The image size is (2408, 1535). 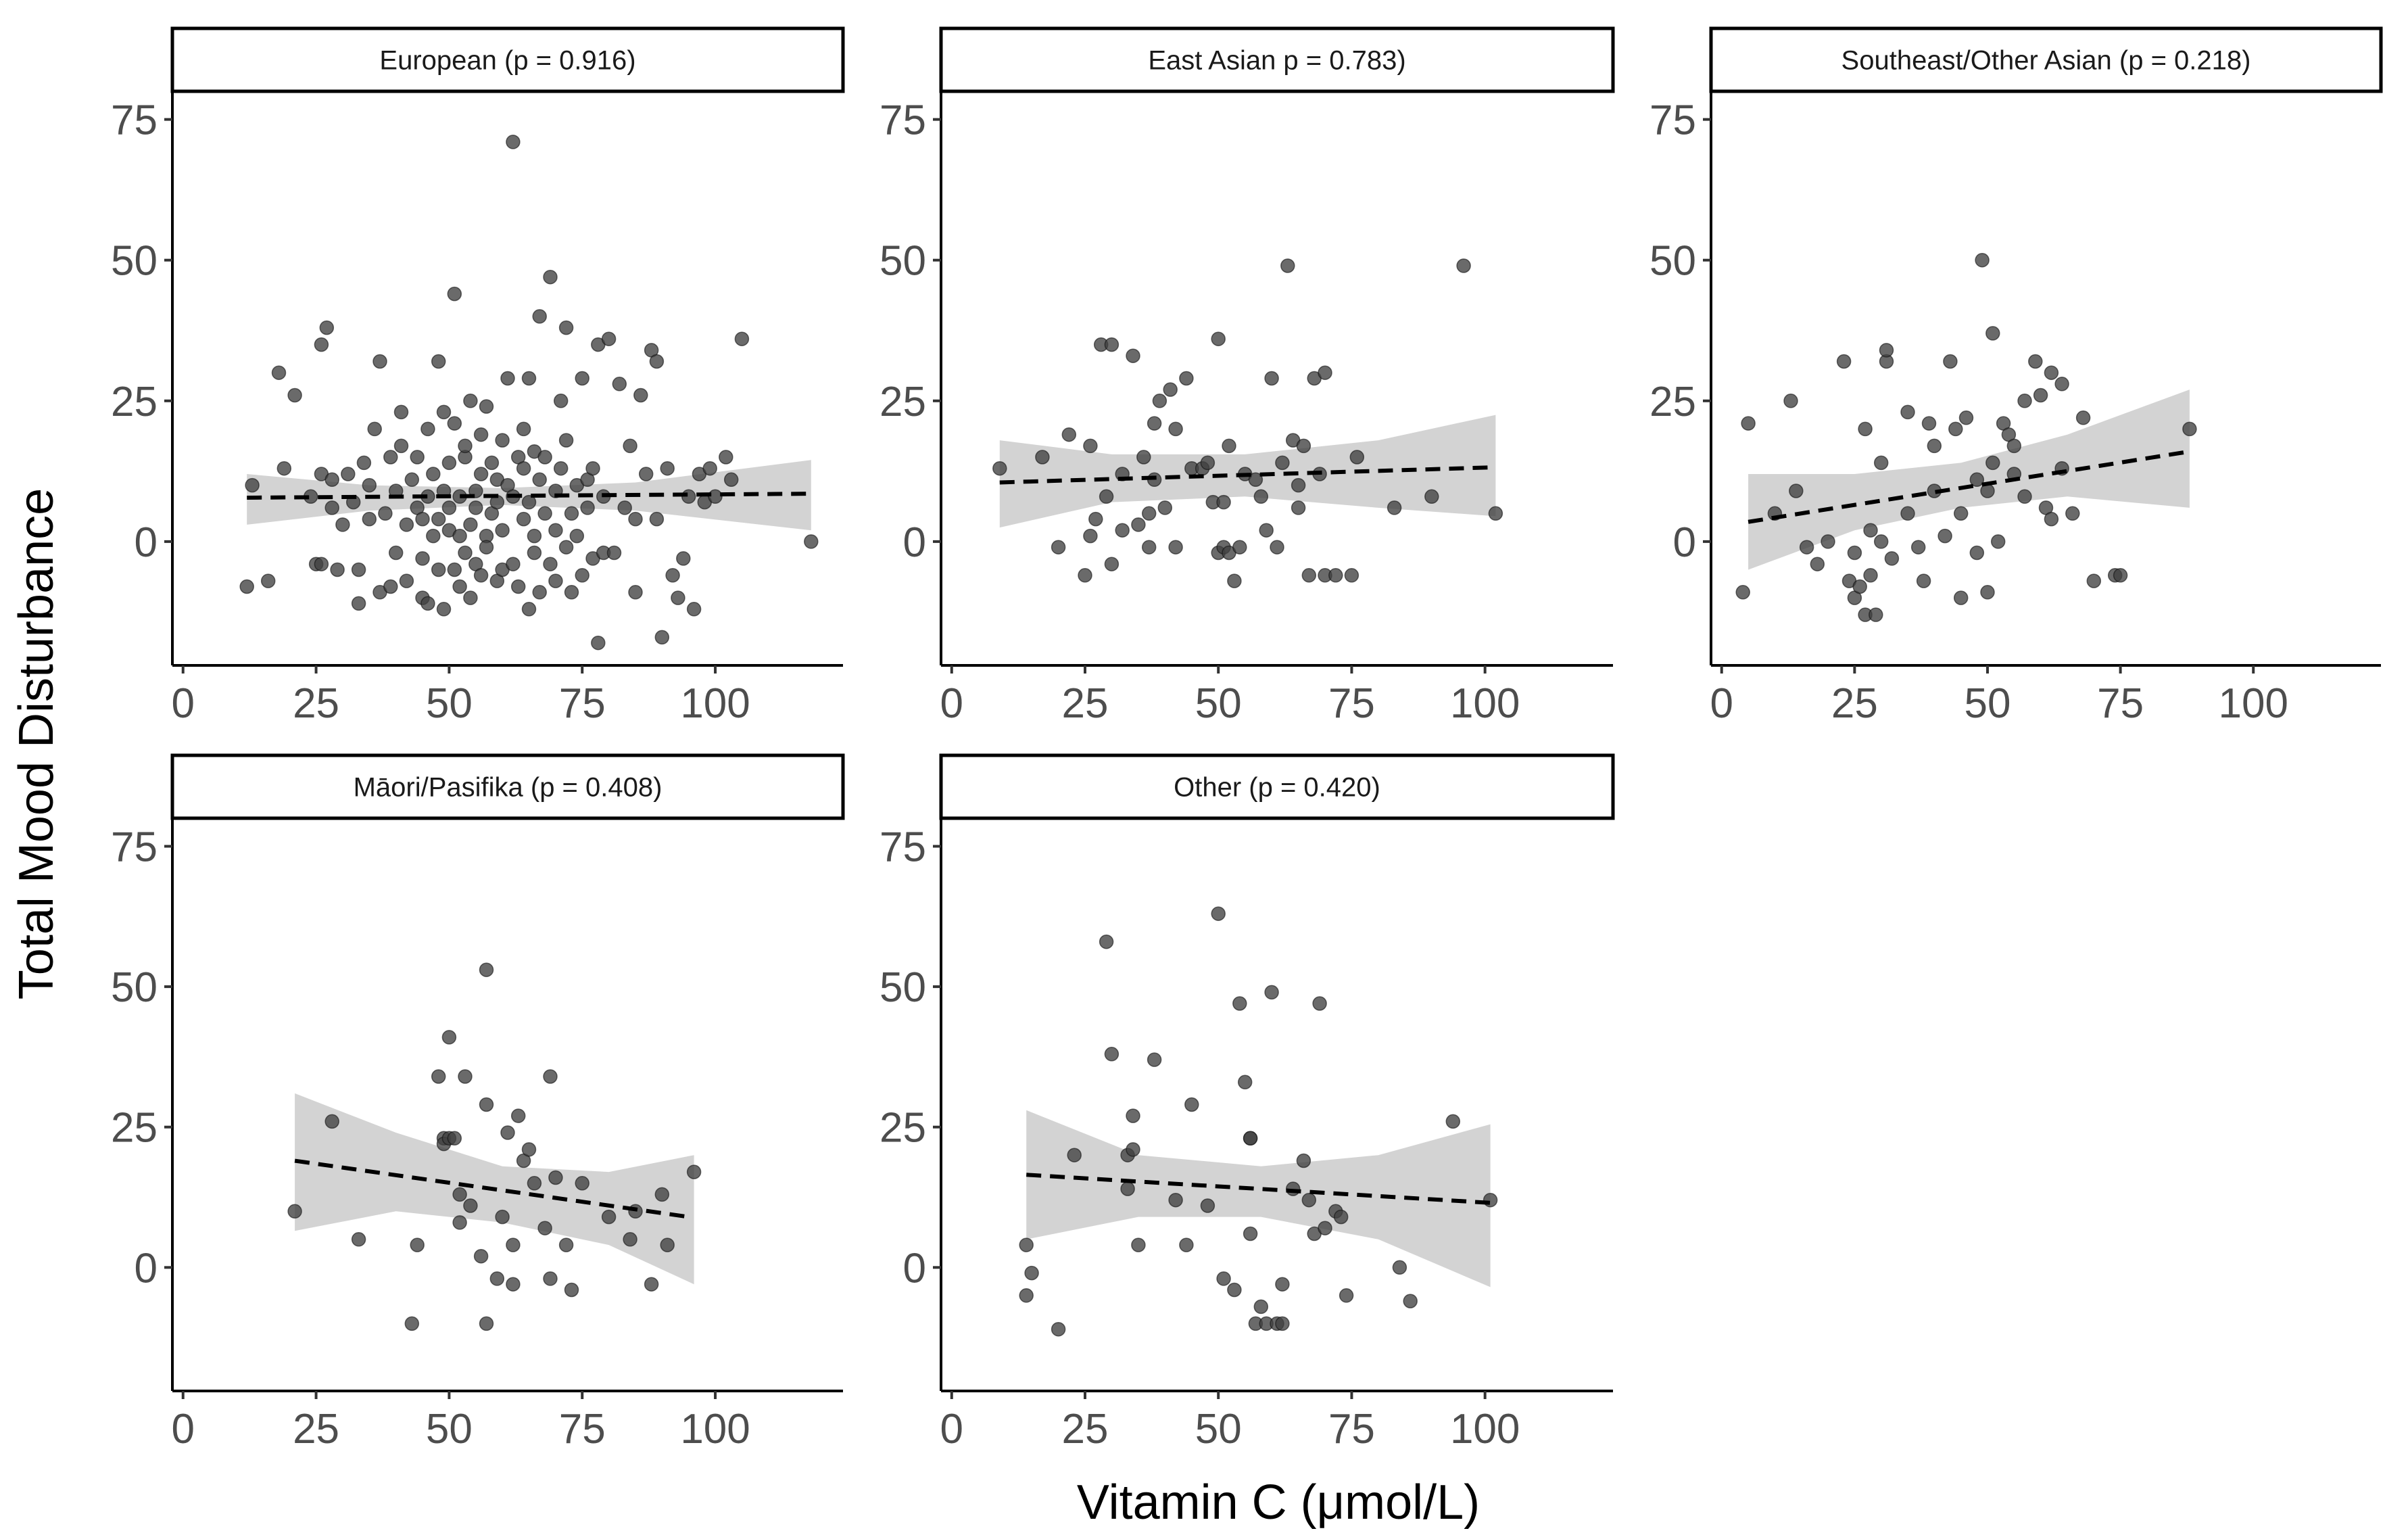 I want to click on x-tick-label: 0, so click(x=183, y=1429).